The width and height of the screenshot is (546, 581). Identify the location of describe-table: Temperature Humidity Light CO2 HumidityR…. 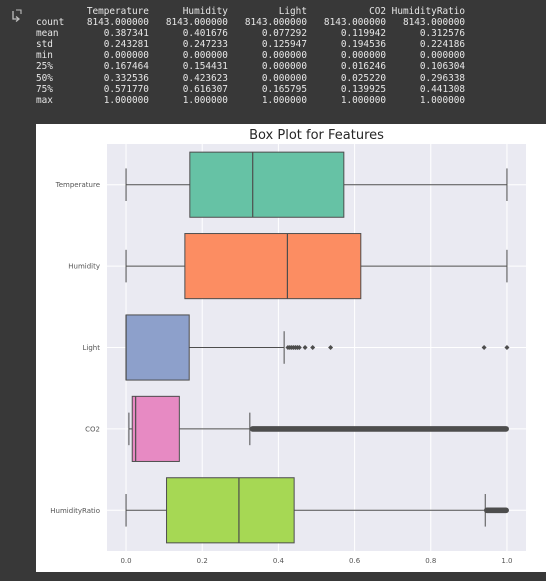
(250, 56).